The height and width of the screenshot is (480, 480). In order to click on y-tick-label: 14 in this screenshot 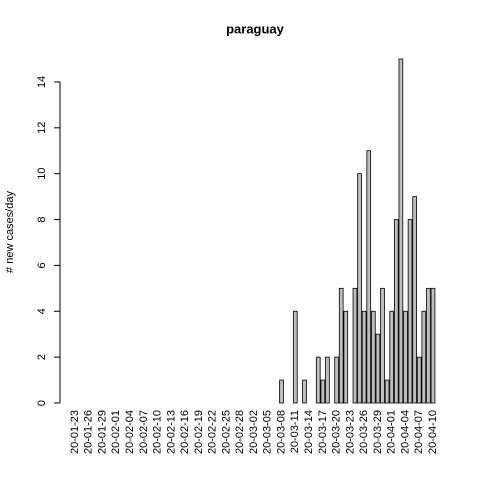, I will do `click(42, 82)`.